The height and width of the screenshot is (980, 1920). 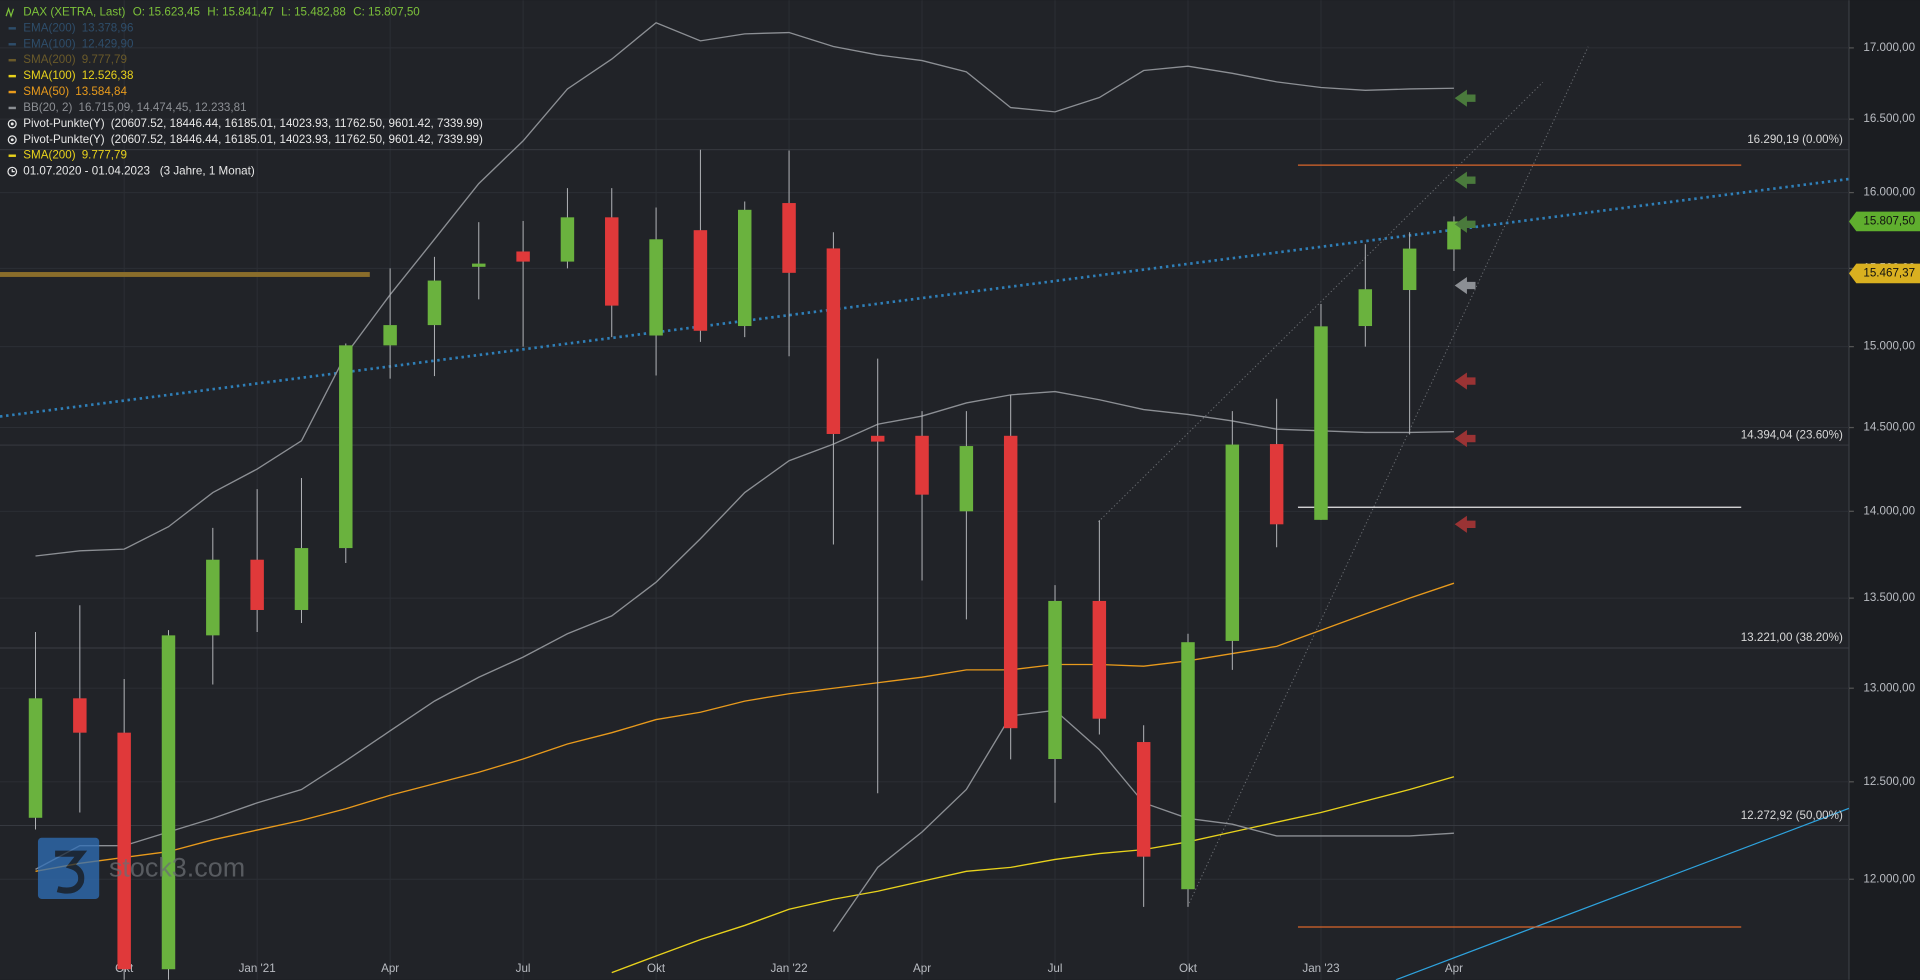 What do you see at coordinates (1889, 510) in the screenshot?
I see `y-tick-label: 14.000,00` at bounding box center [1889, 510].